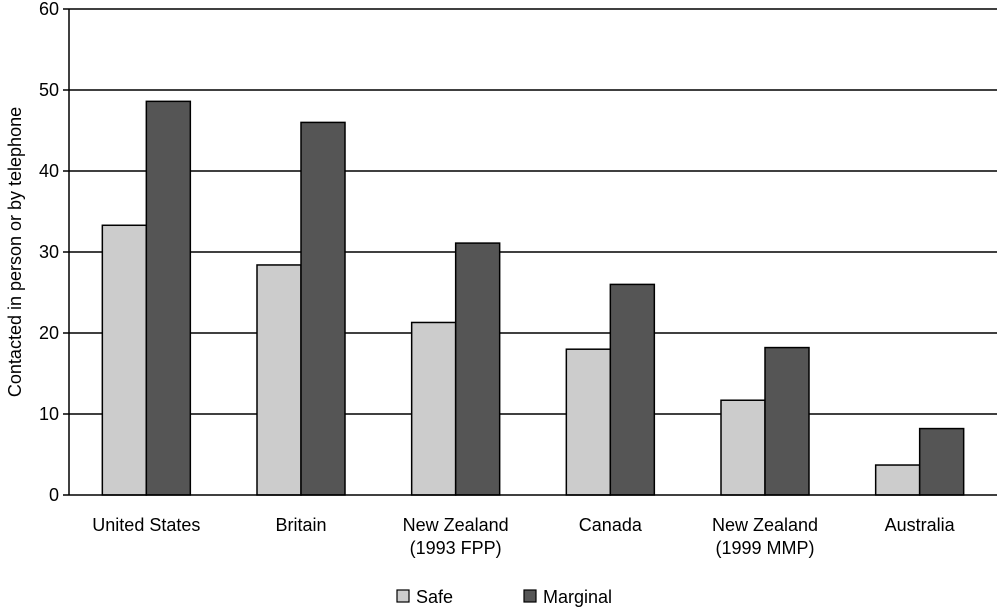  I want to click on x-category-label: United States, so click(146, 525).